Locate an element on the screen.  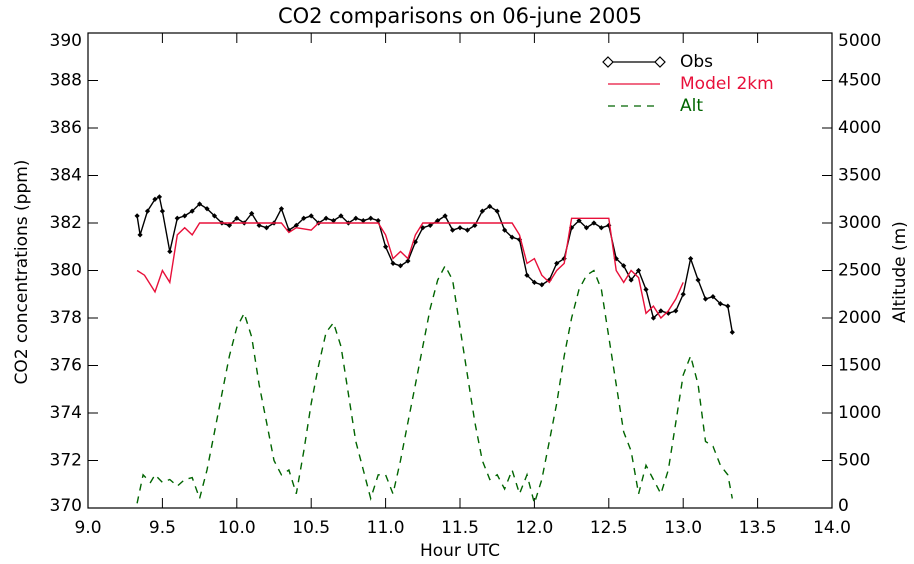
y2-tick-label: 2500 is located at coordinates (859, 271).